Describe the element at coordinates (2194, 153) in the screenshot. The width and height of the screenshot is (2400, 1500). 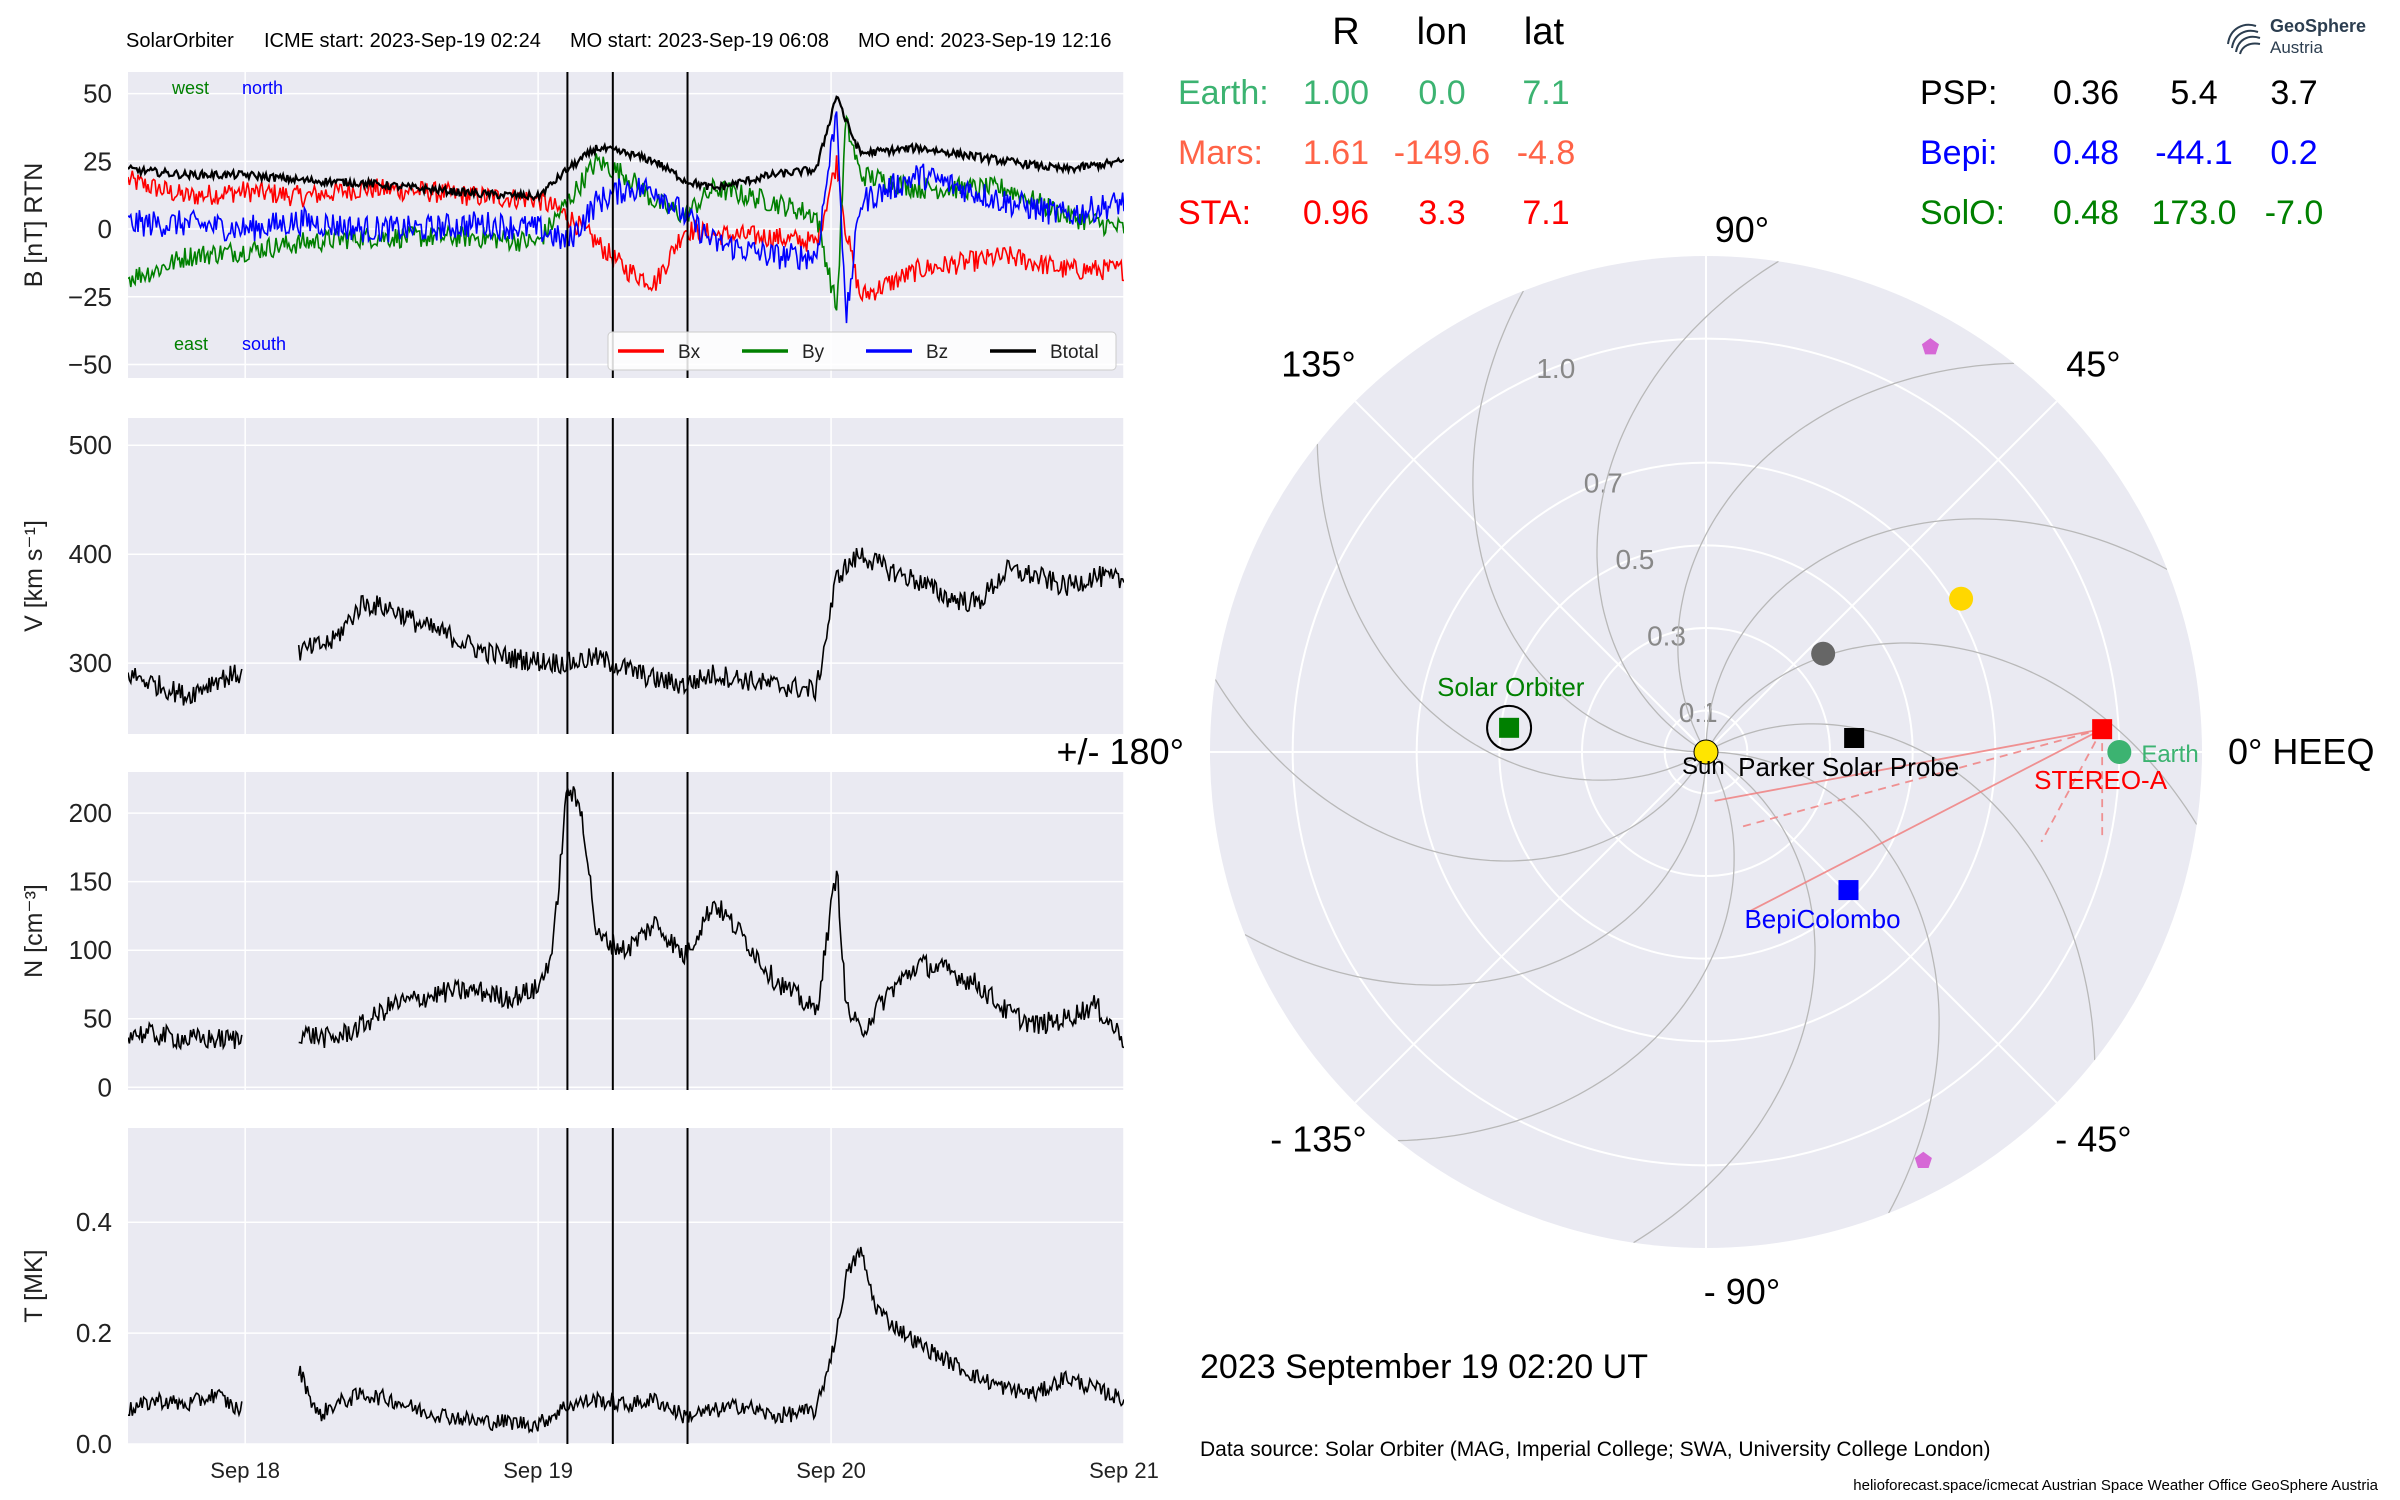
I see `table-right-lon: -44.1` at that location.